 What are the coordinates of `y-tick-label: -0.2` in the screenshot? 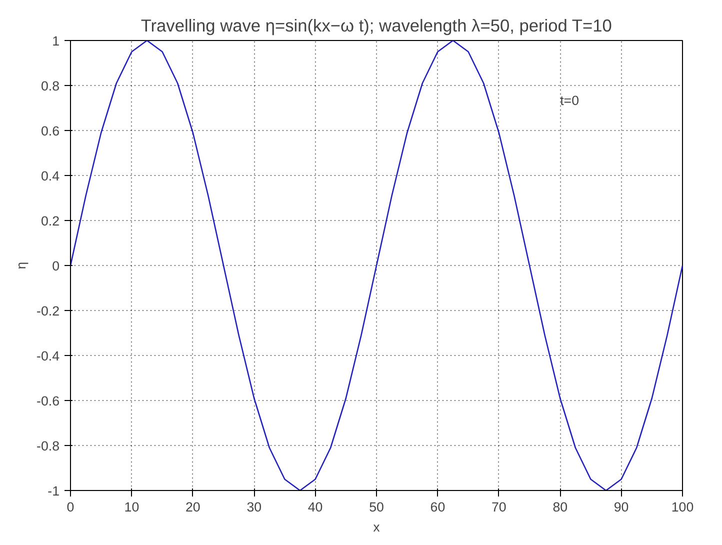 It's located at (48, 311).